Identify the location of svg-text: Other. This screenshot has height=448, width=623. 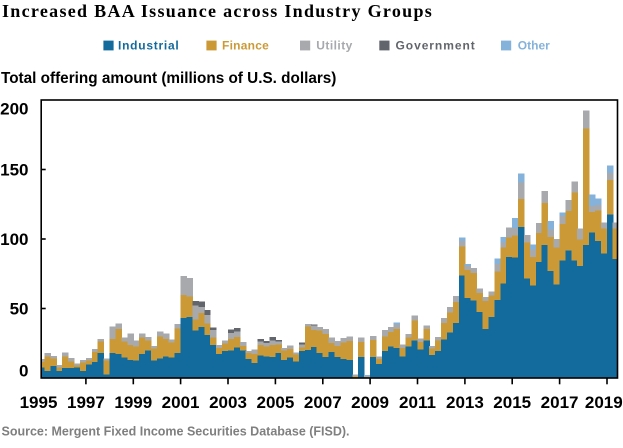
(534, 46).